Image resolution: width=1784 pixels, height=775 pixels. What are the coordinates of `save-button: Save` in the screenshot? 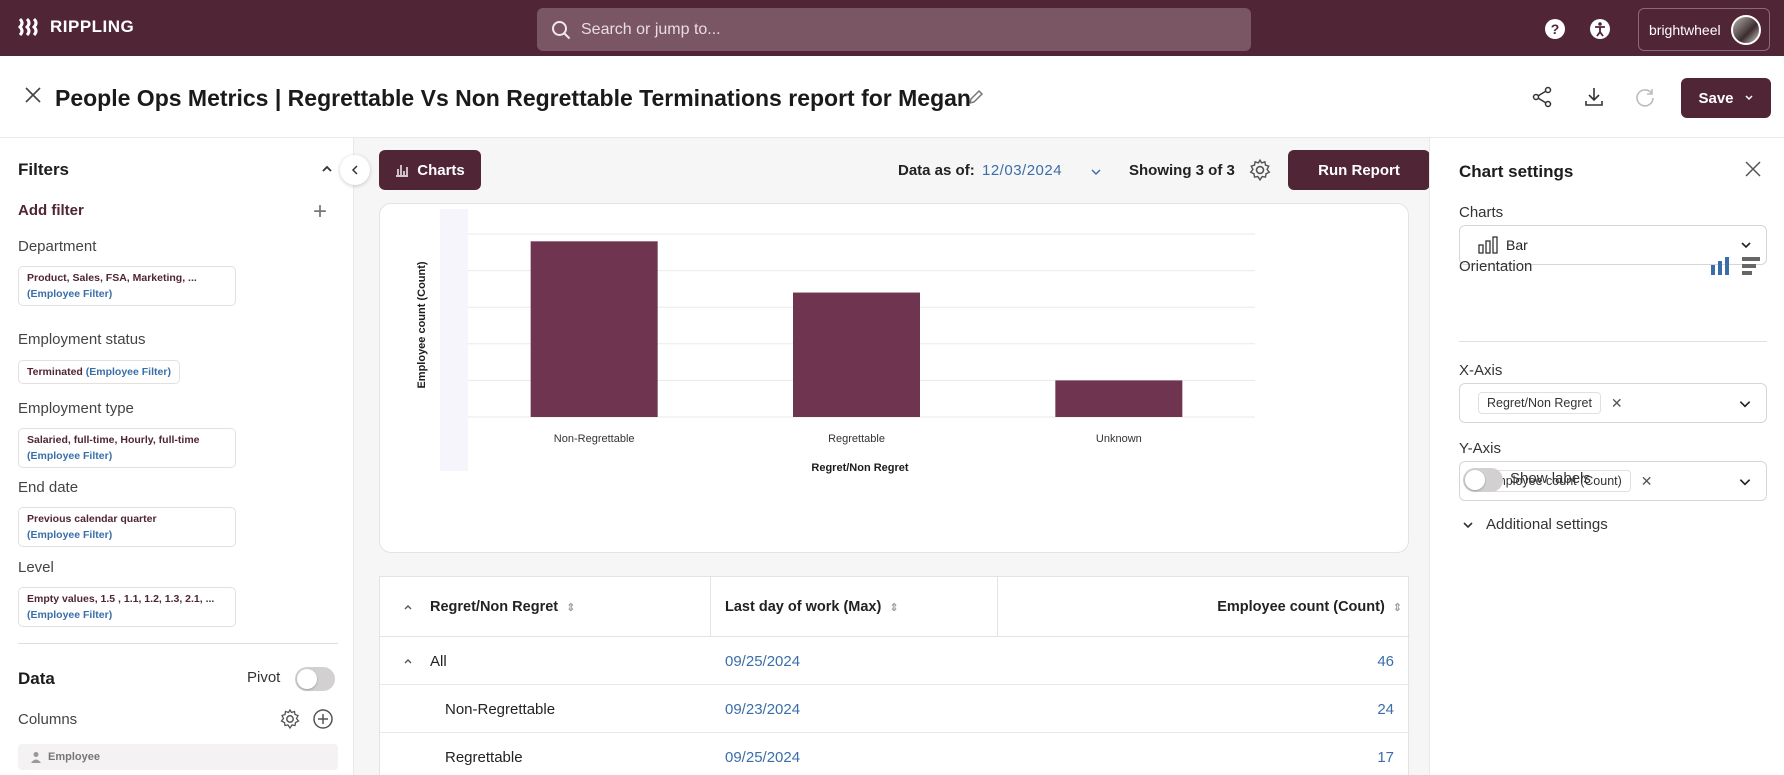 It's located at (1726, 98).